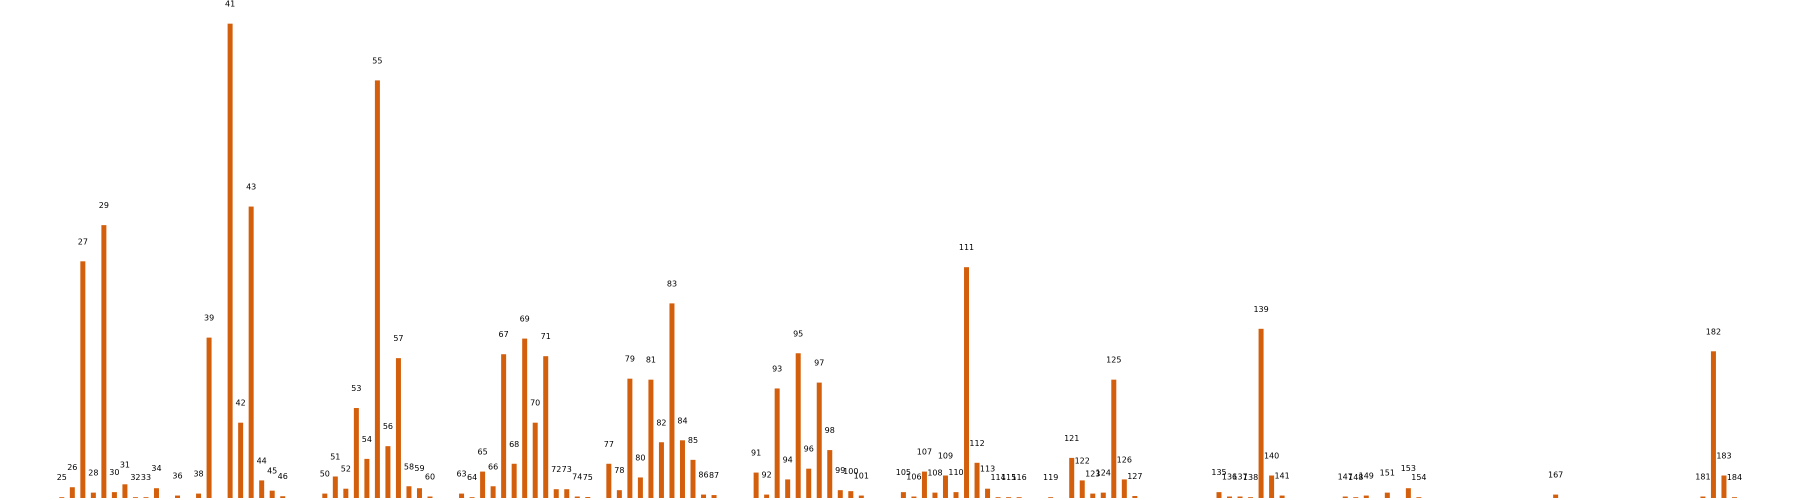 The width and height of the screenshot is (1800, 500). I want to click on bar-label-108: 108, so click(934, 473).